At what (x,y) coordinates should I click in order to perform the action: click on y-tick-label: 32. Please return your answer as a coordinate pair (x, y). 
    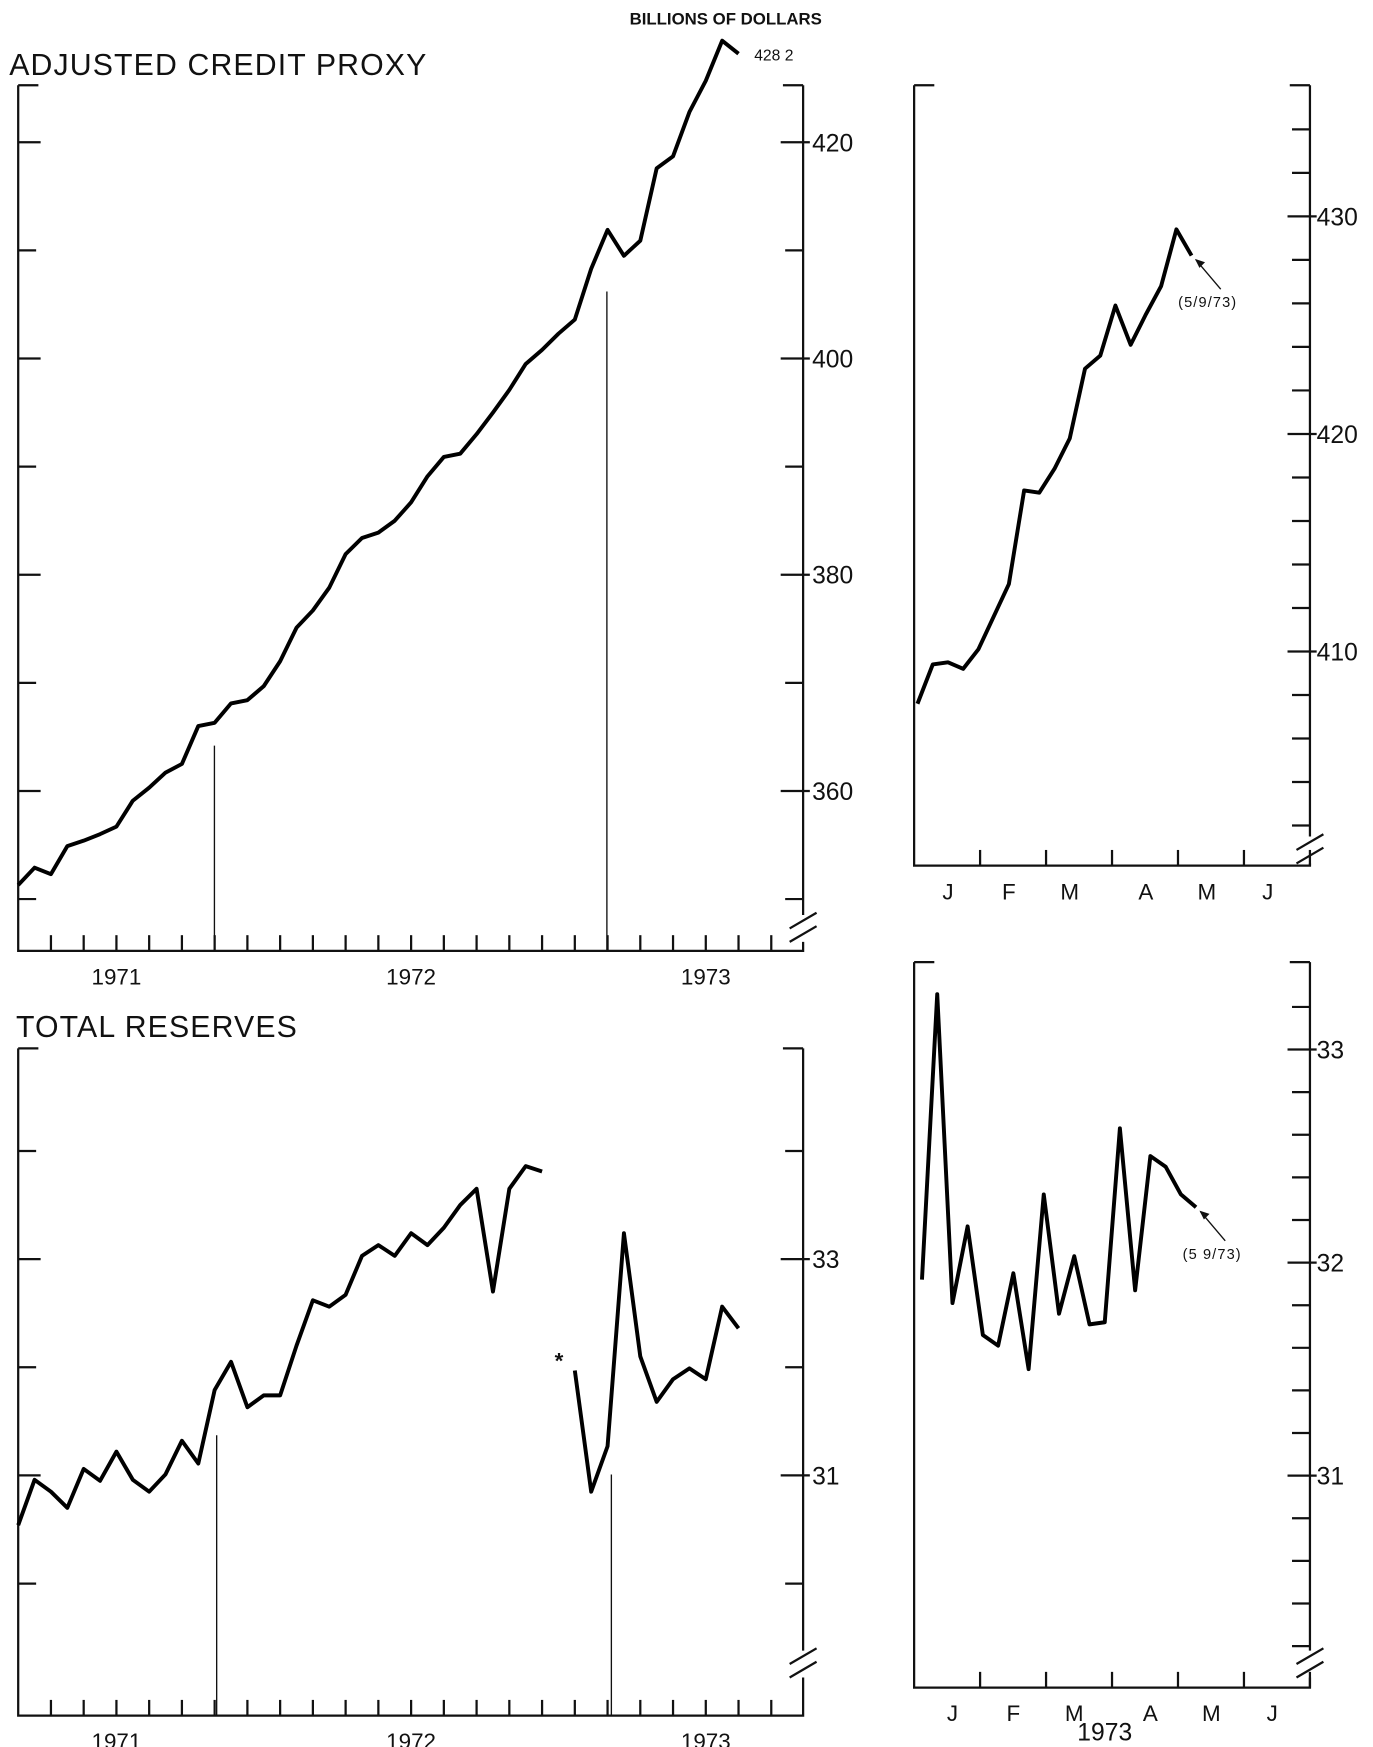
    Looking at the image, I should click on (1330, 1264).